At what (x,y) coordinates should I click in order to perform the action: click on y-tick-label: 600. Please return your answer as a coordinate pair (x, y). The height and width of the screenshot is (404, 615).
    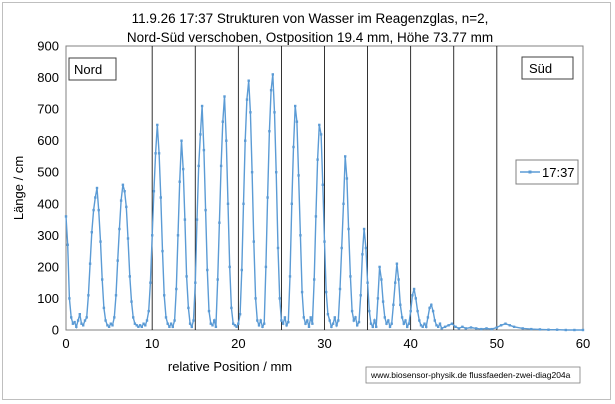
    Looking at the image, I should click on (48, 140).